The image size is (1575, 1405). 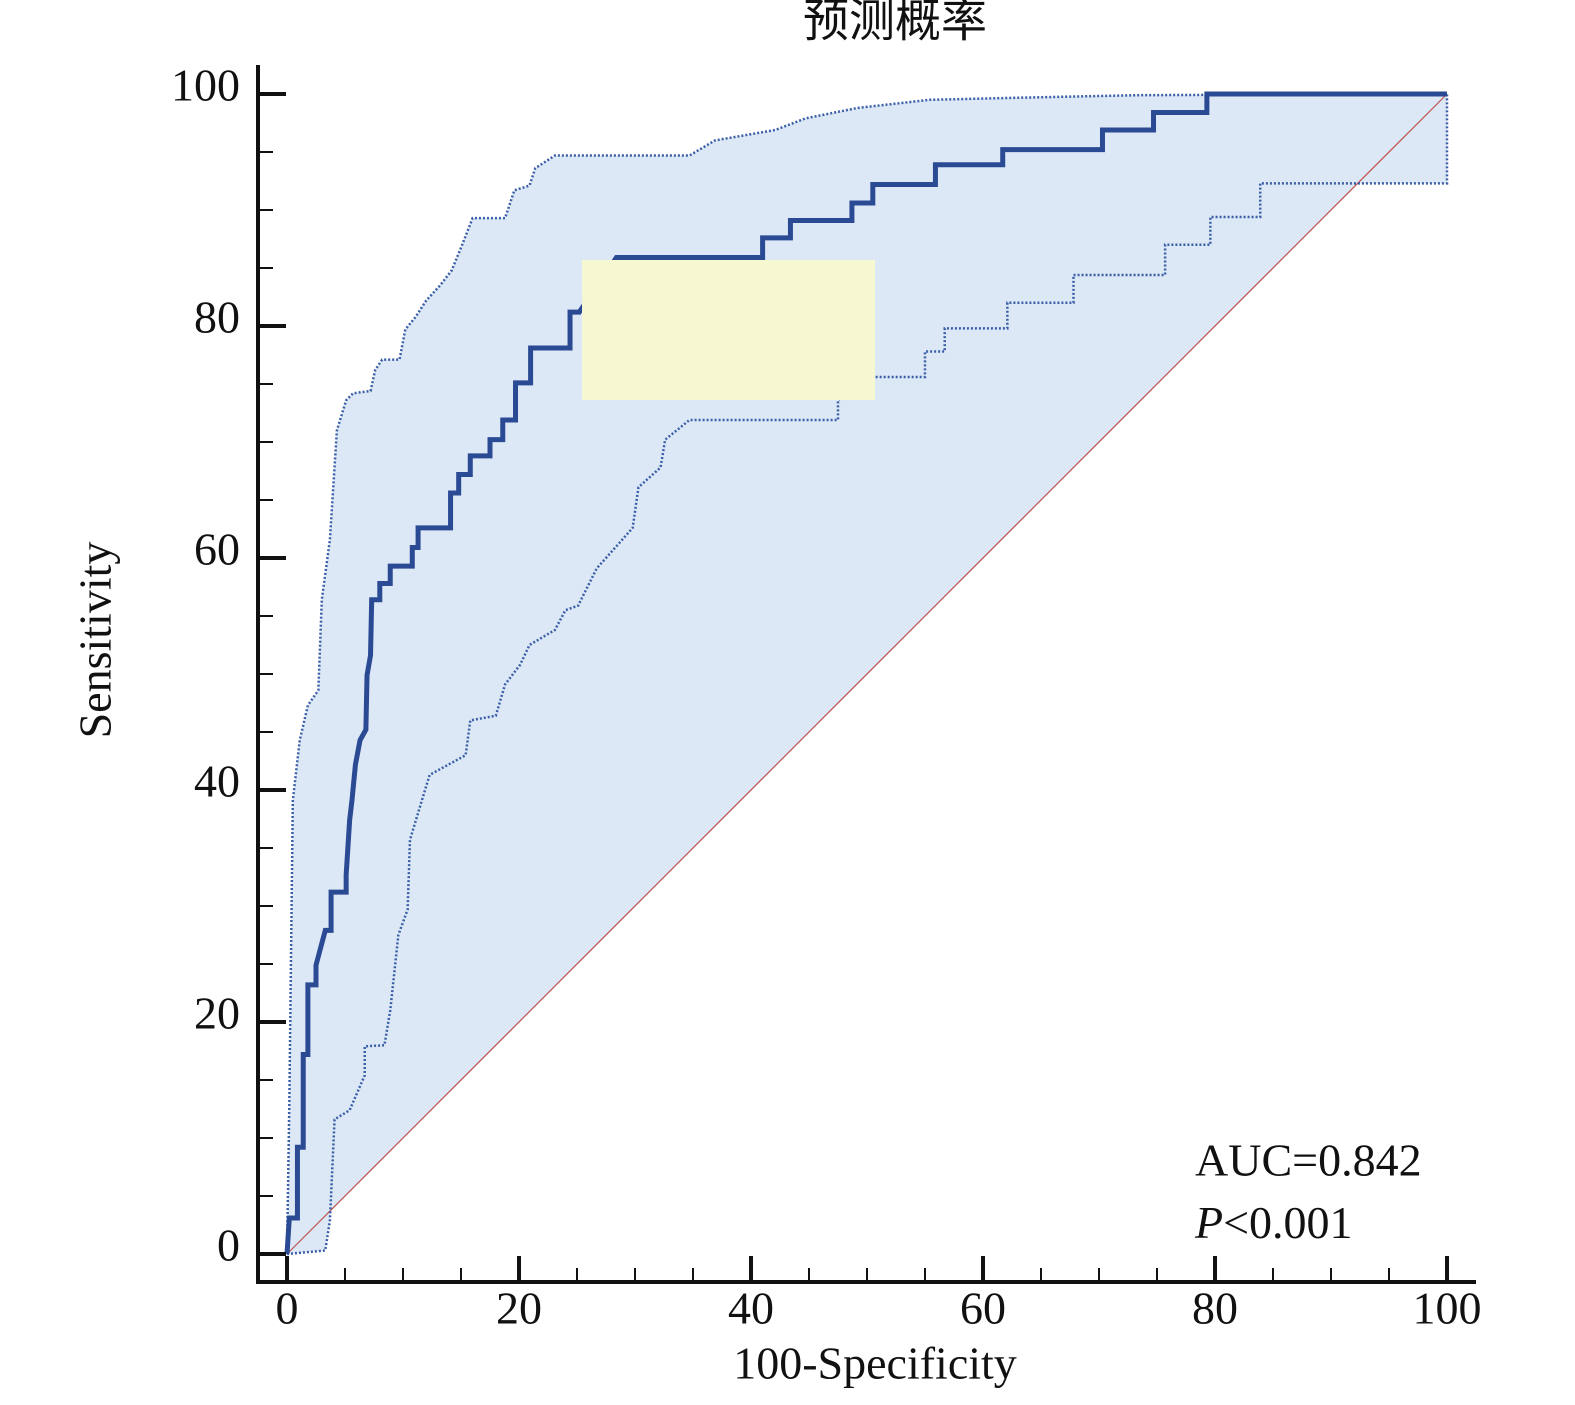 What do you see at coordinates (983, 1308) in the screenshot?
I see `x-tick-label: 60` at bounding box center [983, 1308].